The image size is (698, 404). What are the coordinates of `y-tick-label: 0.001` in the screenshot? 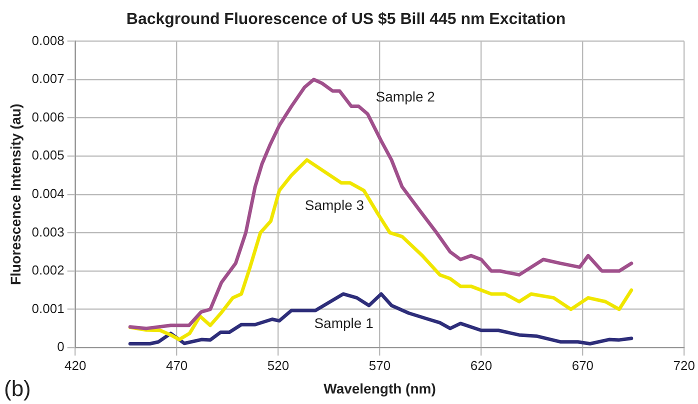 It's located at (48, 308).